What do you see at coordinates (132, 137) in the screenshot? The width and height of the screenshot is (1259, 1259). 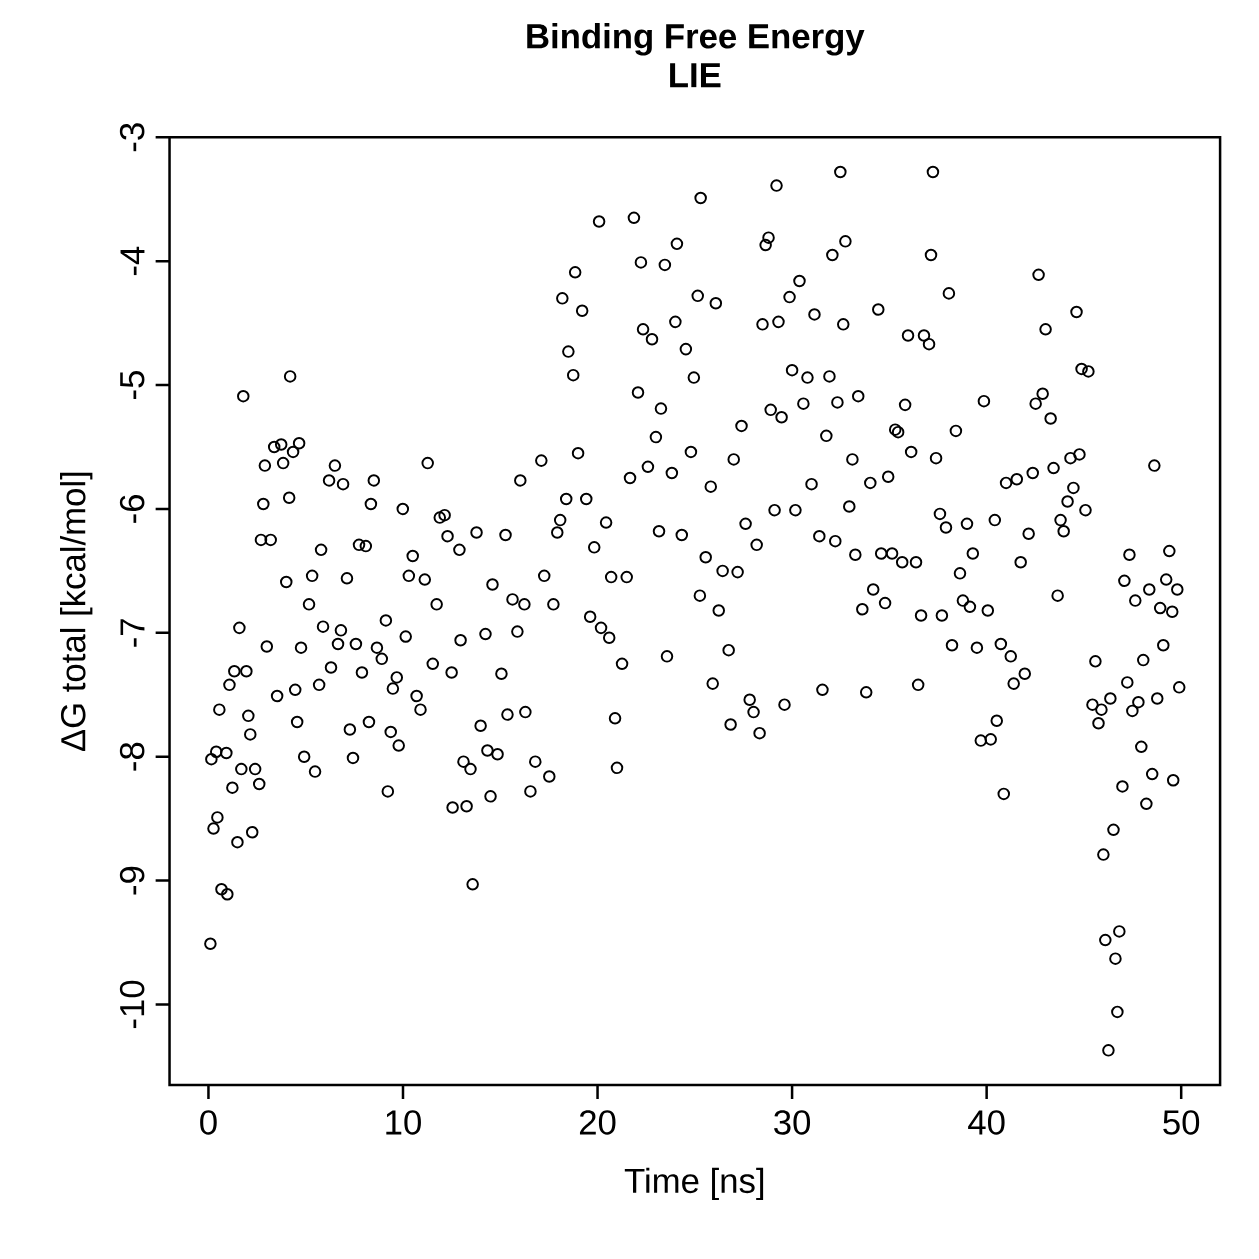 I see `y-tick-label: -3` at bounding box center [132, 137].